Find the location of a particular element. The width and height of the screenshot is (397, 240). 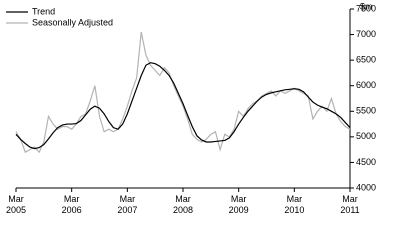

legend-label: Seasonally Adjusted is located at coordinates (72, 22).